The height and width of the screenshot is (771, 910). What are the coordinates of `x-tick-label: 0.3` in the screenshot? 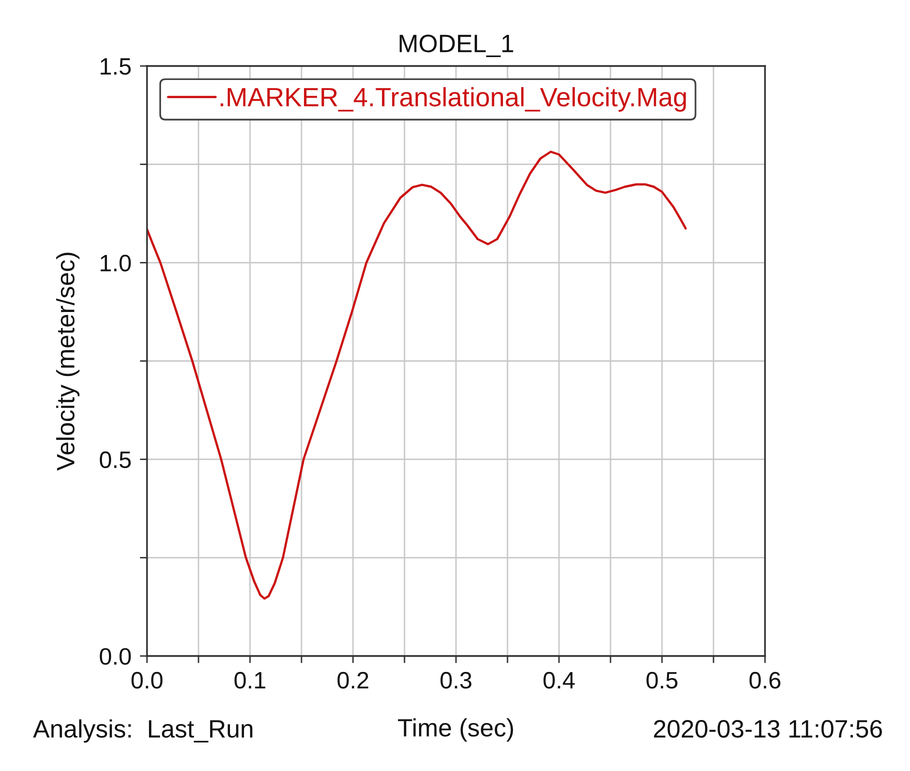 It's located at (456, 680).